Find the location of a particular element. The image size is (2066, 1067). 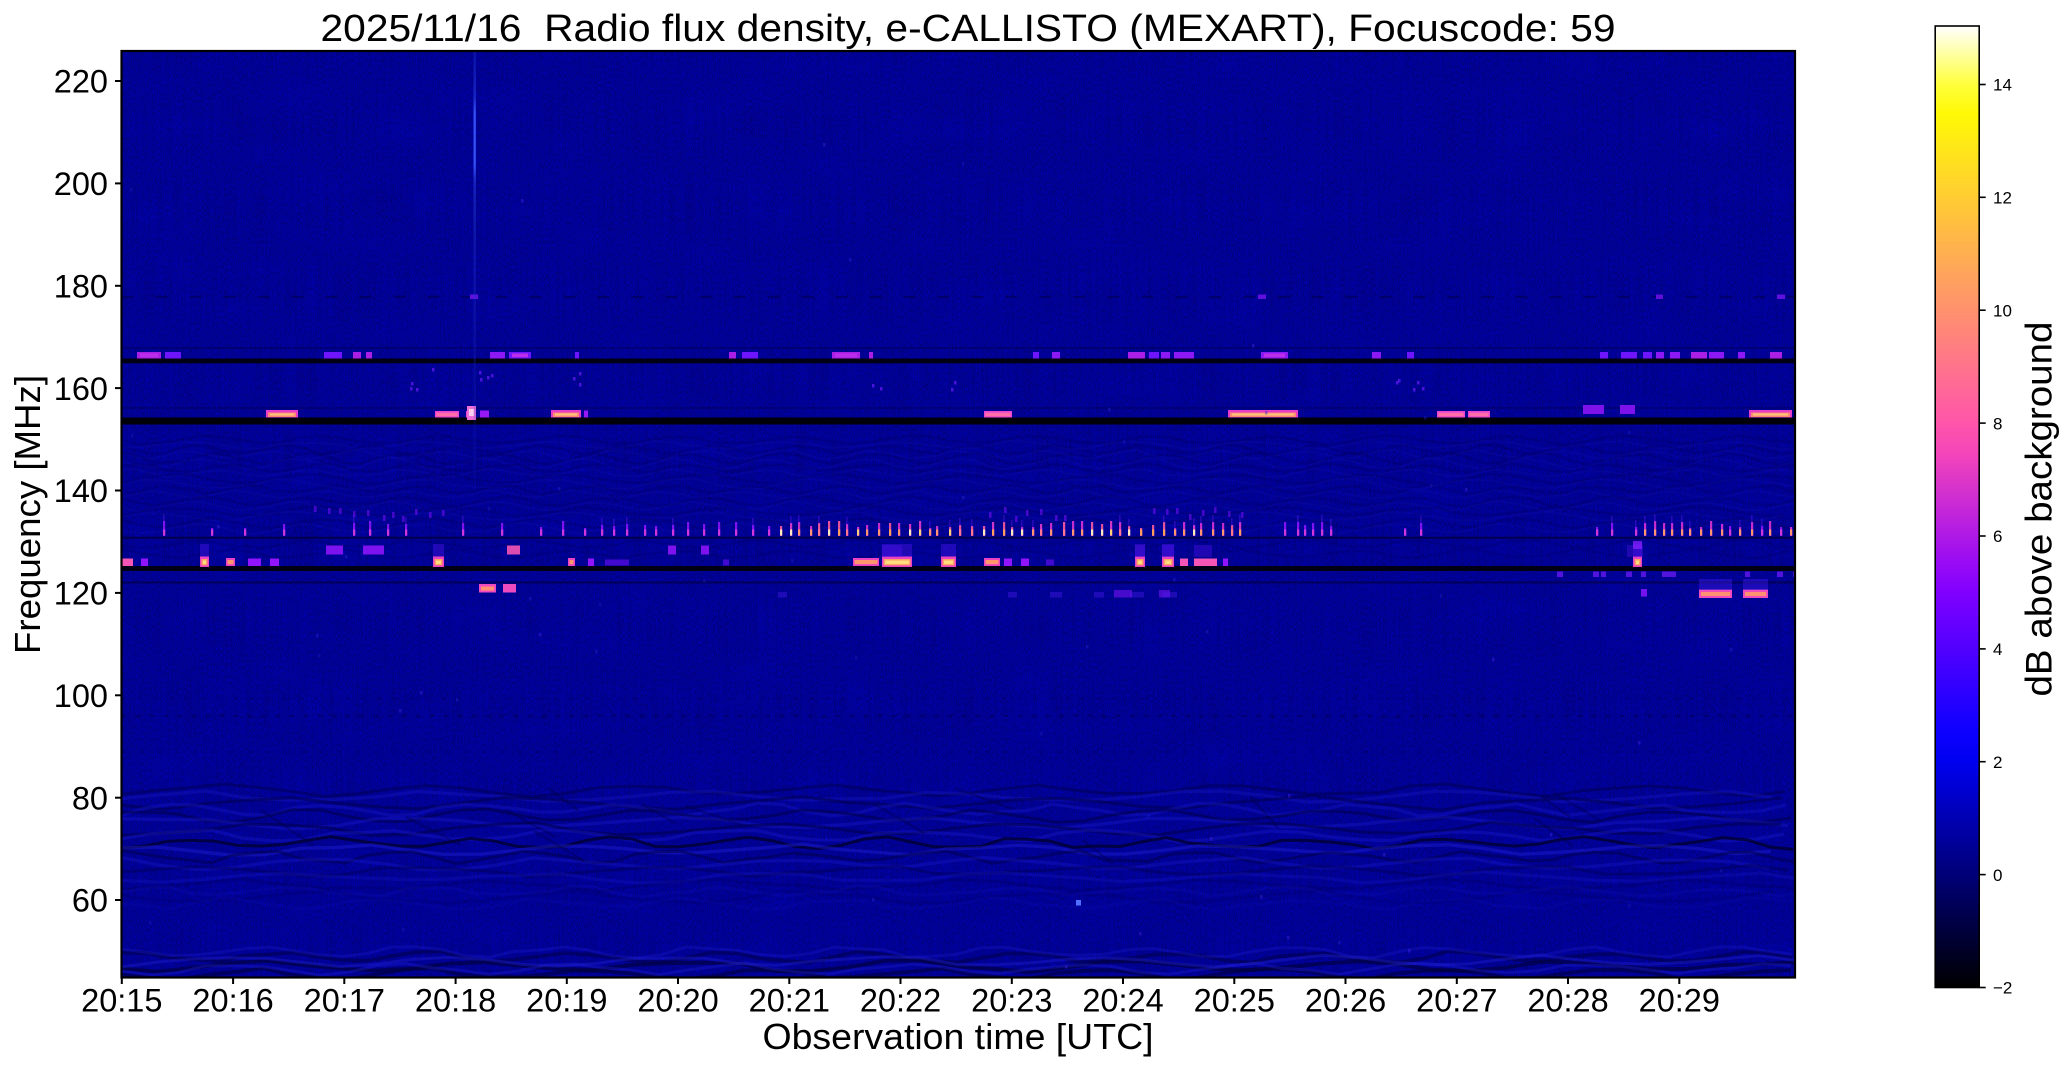

svg-text: 20:18 is located at coordinates (455, 1001).